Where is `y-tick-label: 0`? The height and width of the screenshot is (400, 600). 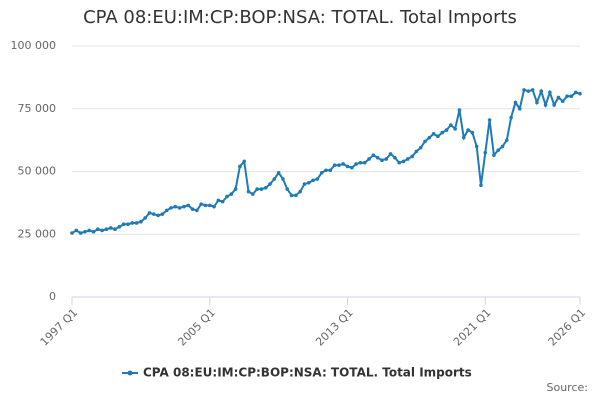 y-tick-label: 0 is located at coordinates (52, 296).